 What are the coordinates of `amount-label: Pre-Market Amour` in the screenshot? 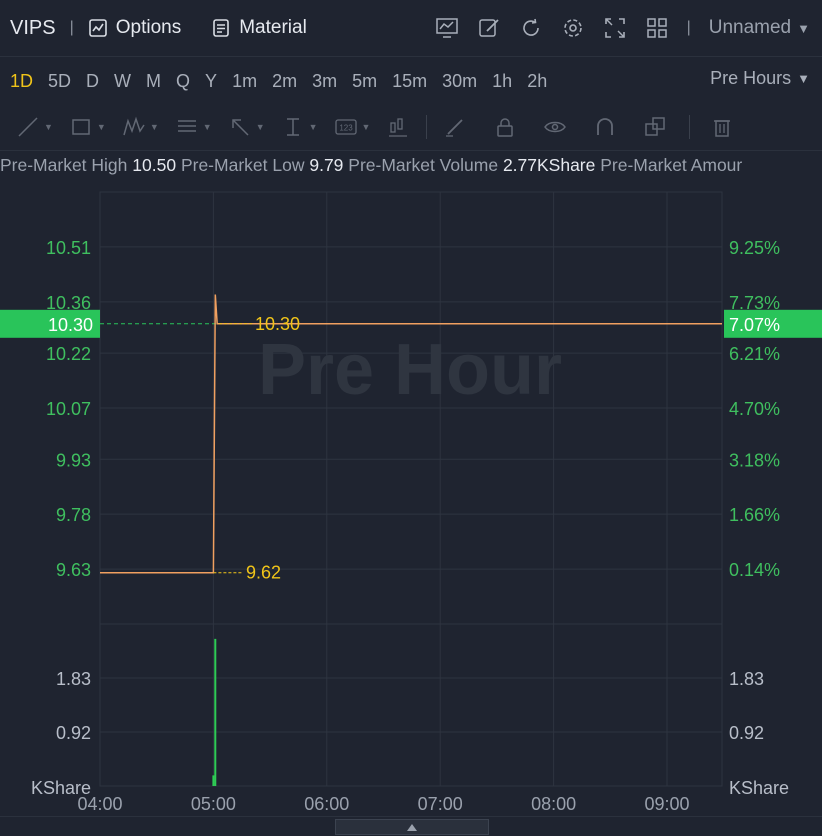 It's located at (671, 165).